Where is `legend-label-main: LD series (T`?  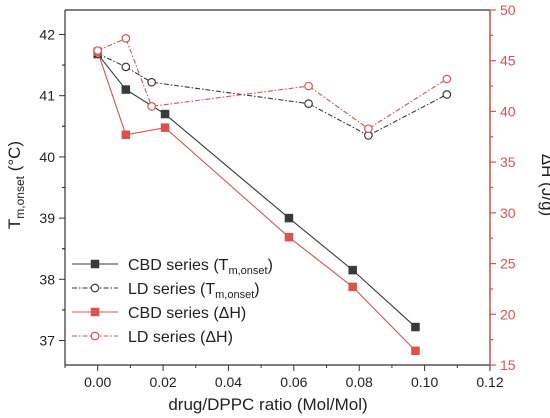 legend-label-main: LD series (T is located at coordinates (171, 289).